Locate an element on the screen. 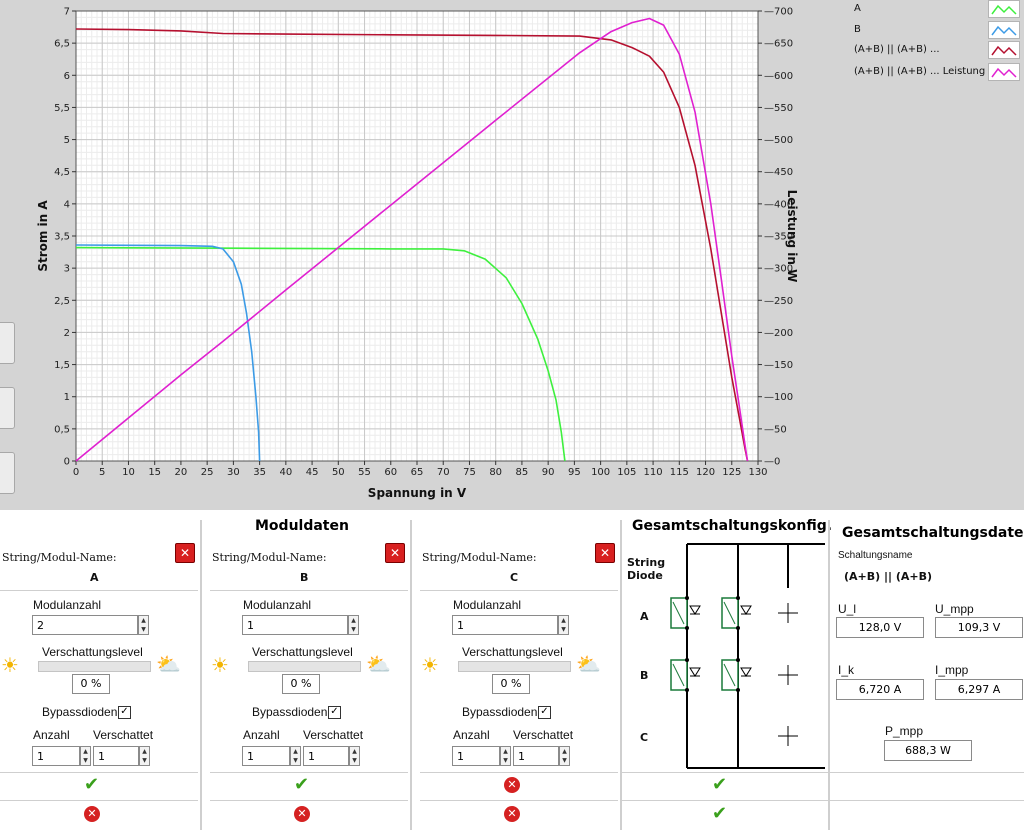 The height and width of the screenshot is (837, 1024). y-tick-label: 5 is located at coordinates (67, 140).